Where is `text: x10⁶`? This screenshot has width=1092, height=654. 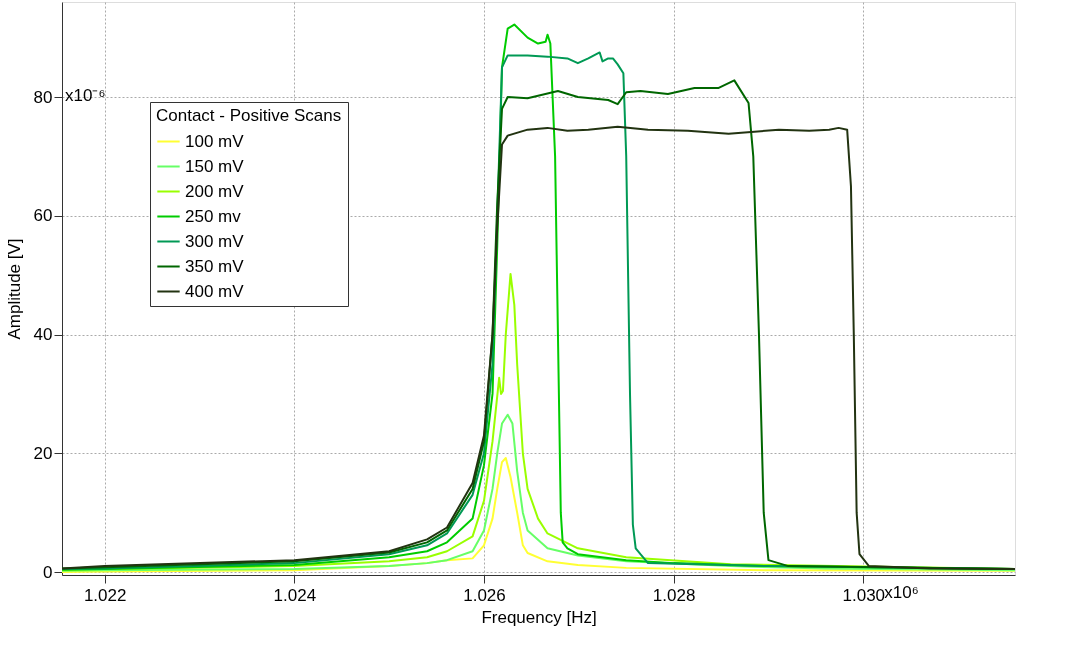
text: x10⁶ is located at coordinates (901, 592).